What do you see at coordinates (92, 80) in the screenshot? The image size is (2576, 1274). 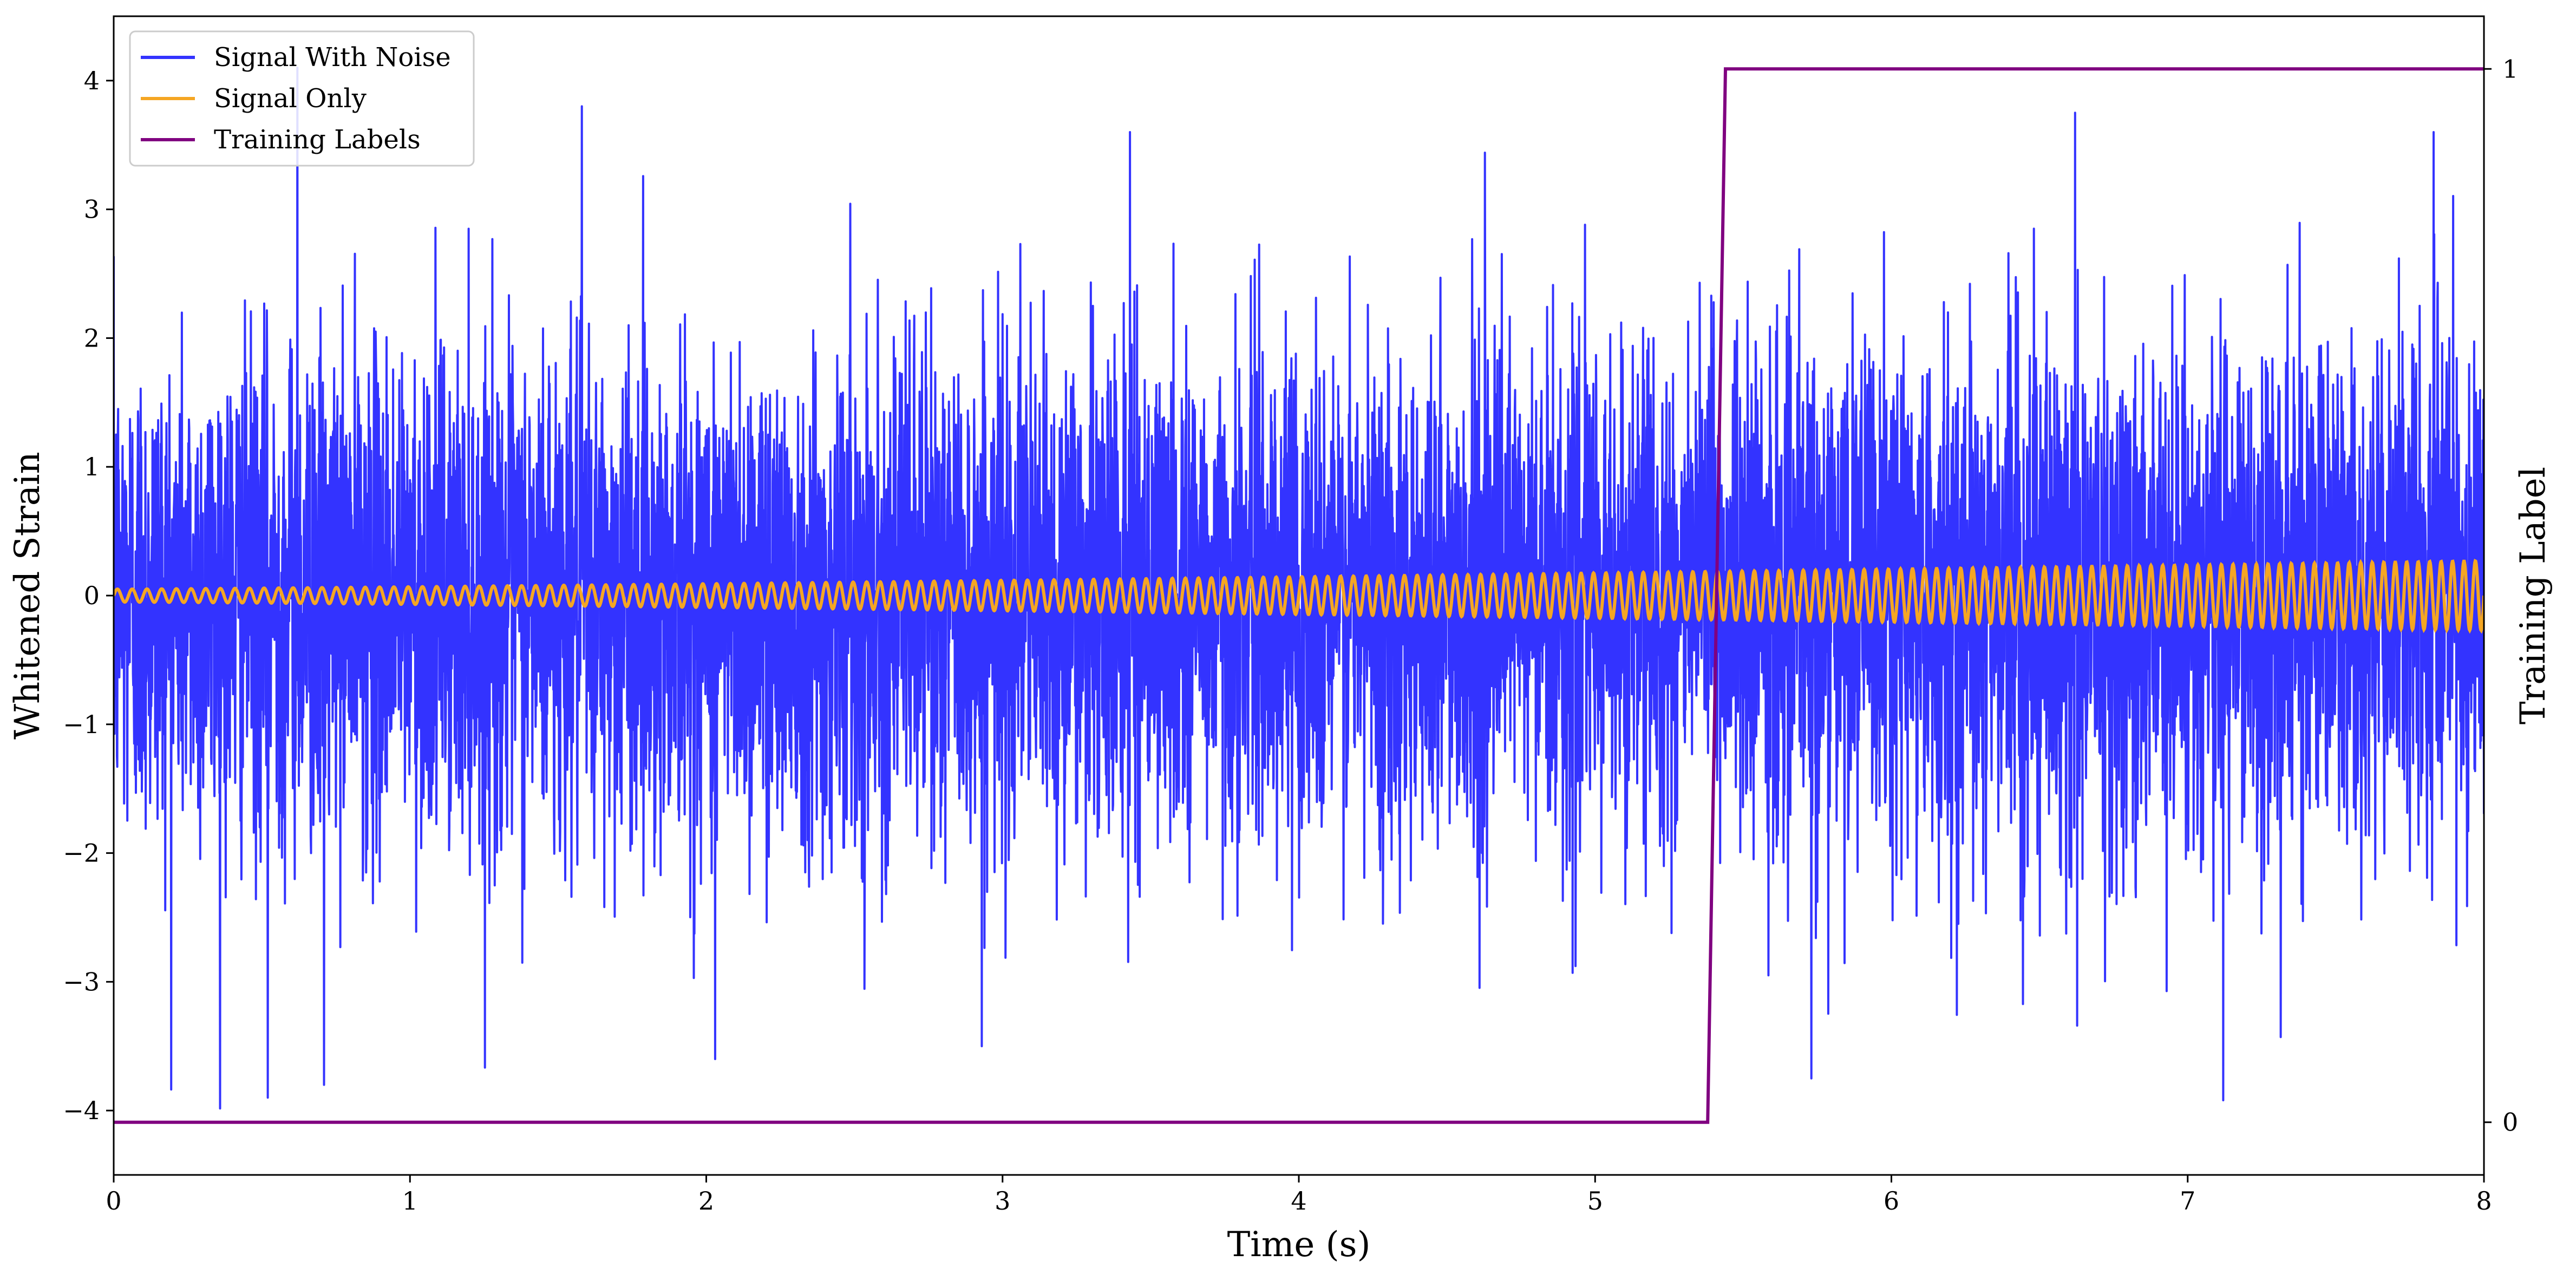 I see `y-tick-label: 4` at bounding box center [92, 80].